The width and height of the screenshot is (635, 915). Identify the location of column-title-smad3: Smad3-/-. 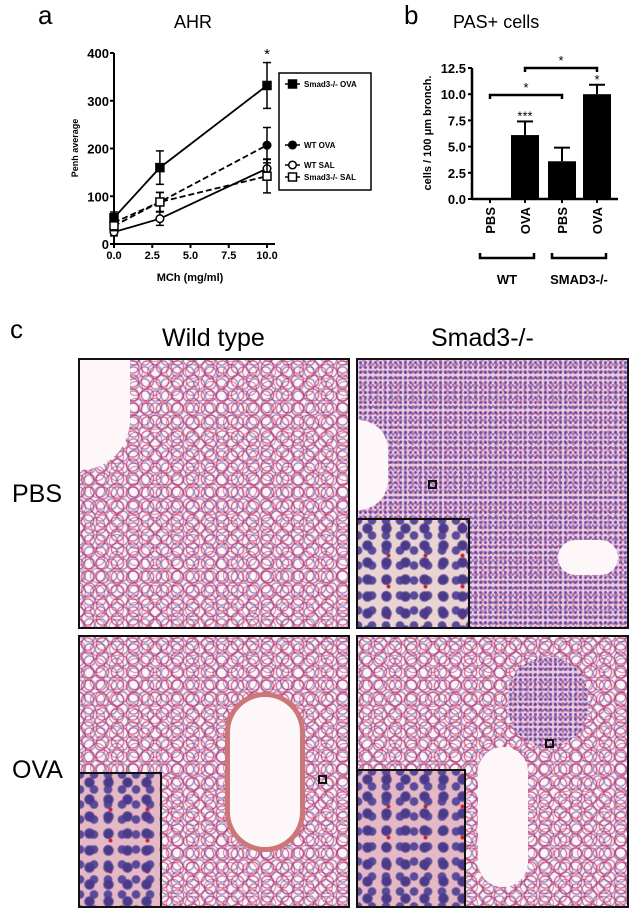
(482, 338).